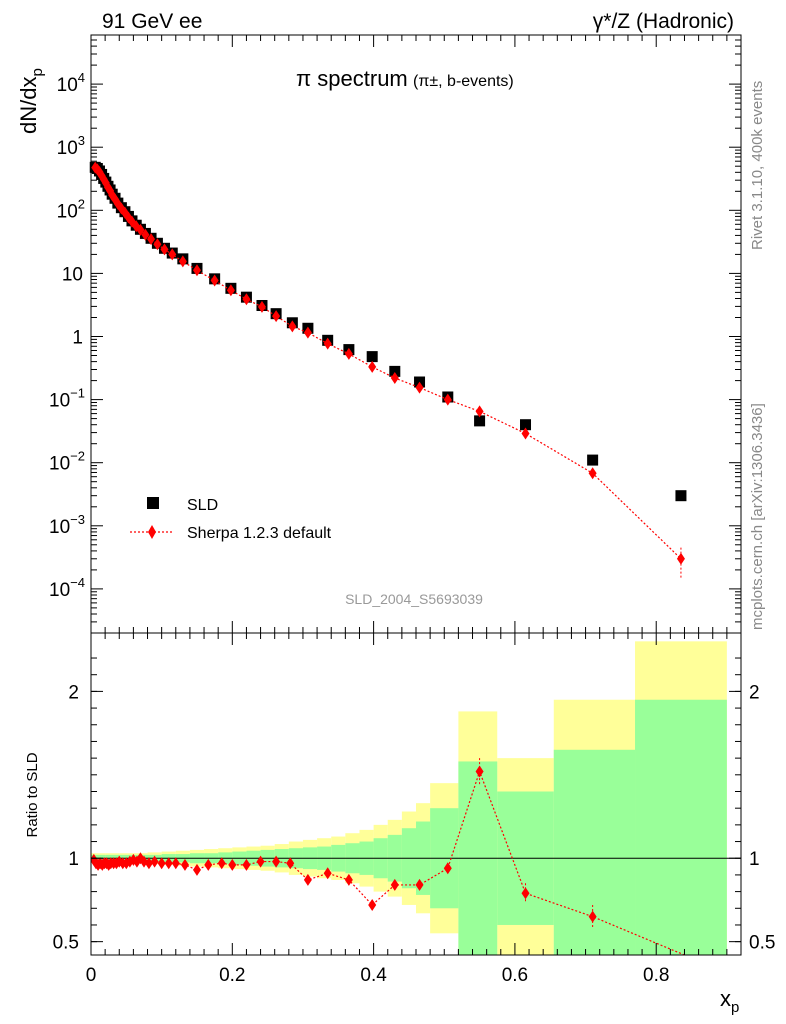 This screenshot has width=786, height=1024. Describe the element at coordinates (259, 533) in the screenshot. I see `legend-label-mc: Sherpa 1.2.3 default` at that location.